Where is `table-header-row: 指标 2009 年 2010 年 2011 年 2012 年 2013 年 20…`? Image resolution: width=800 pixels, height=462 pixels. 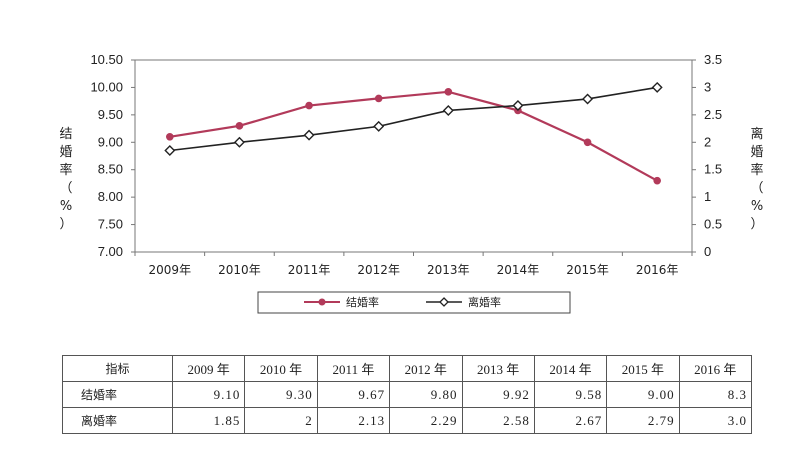 table-header-row: 指标 2009 年 2010 年 2011 年 2012 年 2013 年 20… is located at coordinates (407, 368).